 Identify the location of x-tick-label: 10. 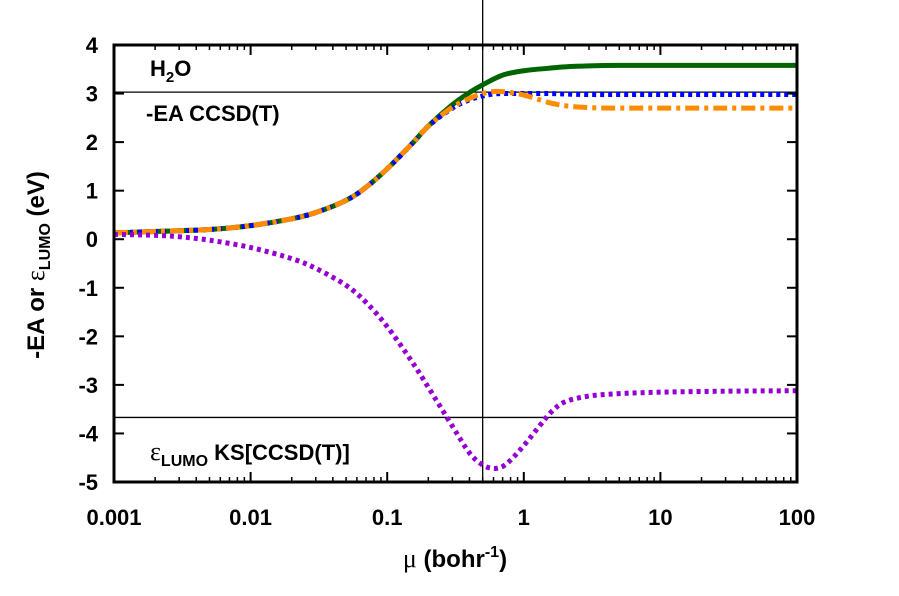
(660, 517).